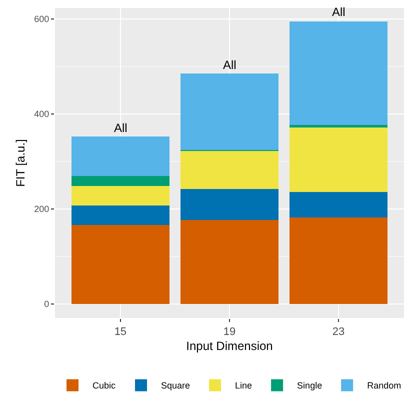 The image size is (412, 408). Describe the element at coordinates (384, 385) in the screenshot. I see `legend-label: Random` at that location.